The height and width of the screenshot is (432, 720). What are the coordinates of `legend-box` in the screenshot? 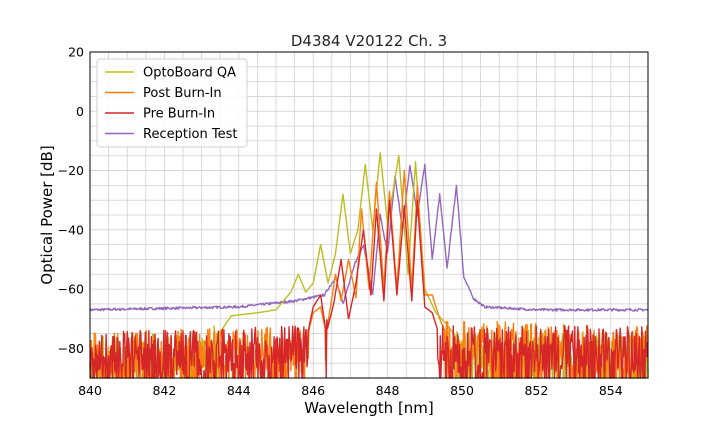 It's located at (172, 103).